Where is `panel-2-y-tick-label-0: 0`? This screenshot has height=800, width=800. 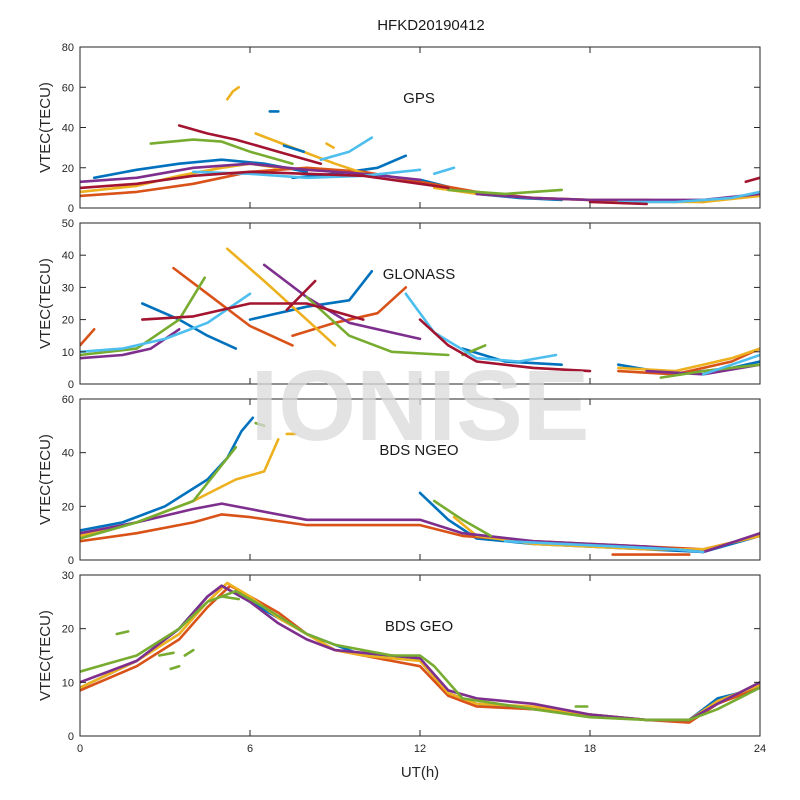
panel-2-y-tick-label-0: 0 is located at coordinates (71, 561).